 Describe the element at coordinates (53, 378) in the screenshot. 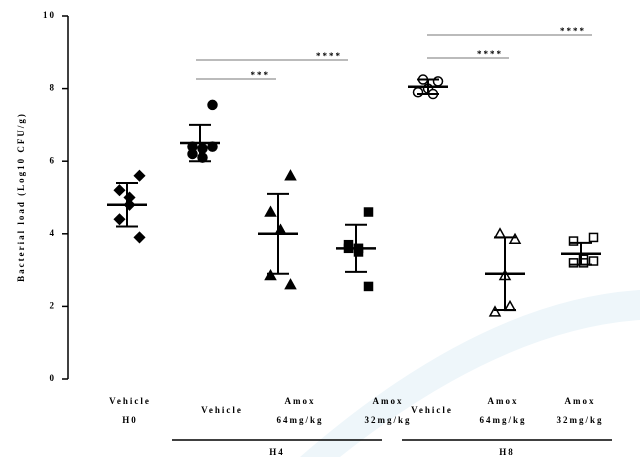

I see `y-tick-label: 0` at that location.